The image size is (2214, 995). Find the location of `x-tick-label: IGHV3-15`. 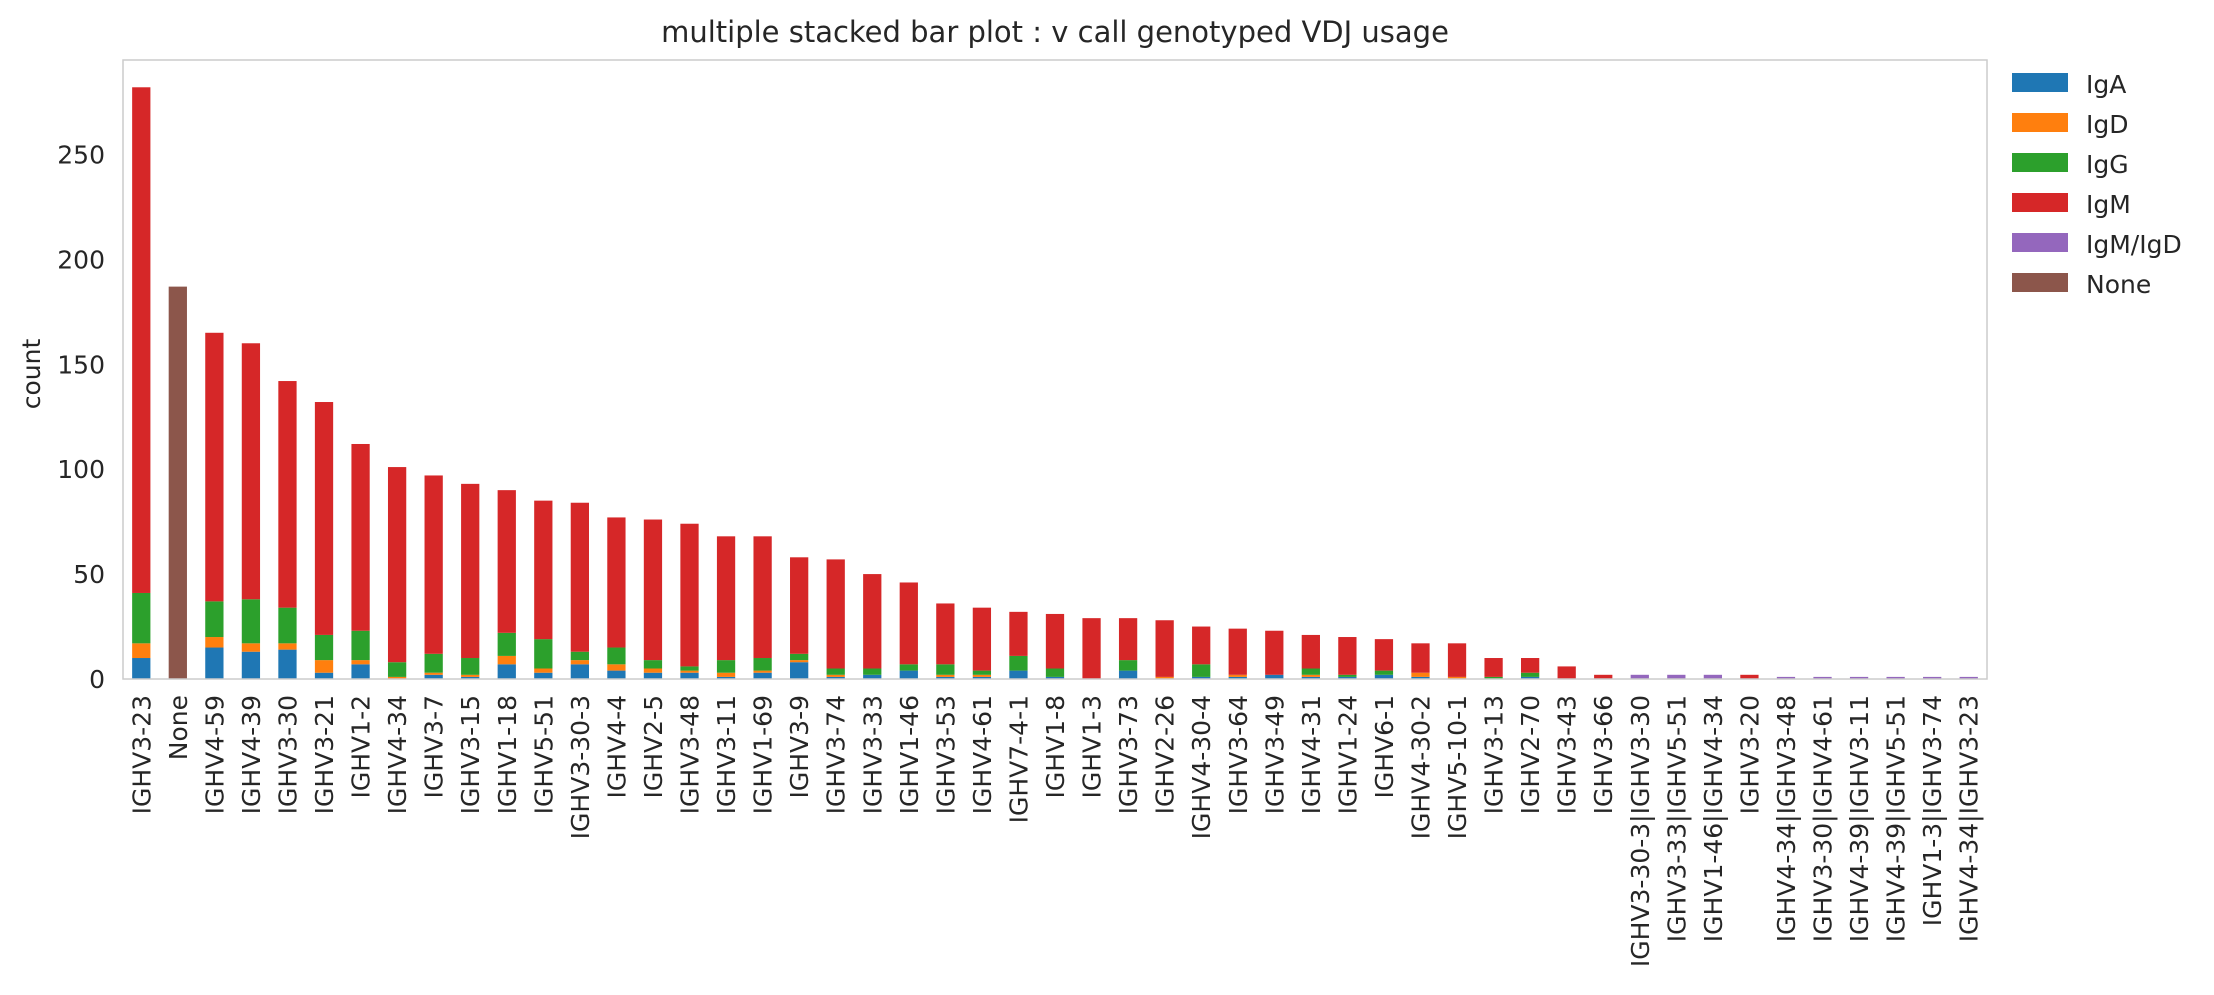

x-tick-label: IGHV3-15 is located at coordinates (470, 754).